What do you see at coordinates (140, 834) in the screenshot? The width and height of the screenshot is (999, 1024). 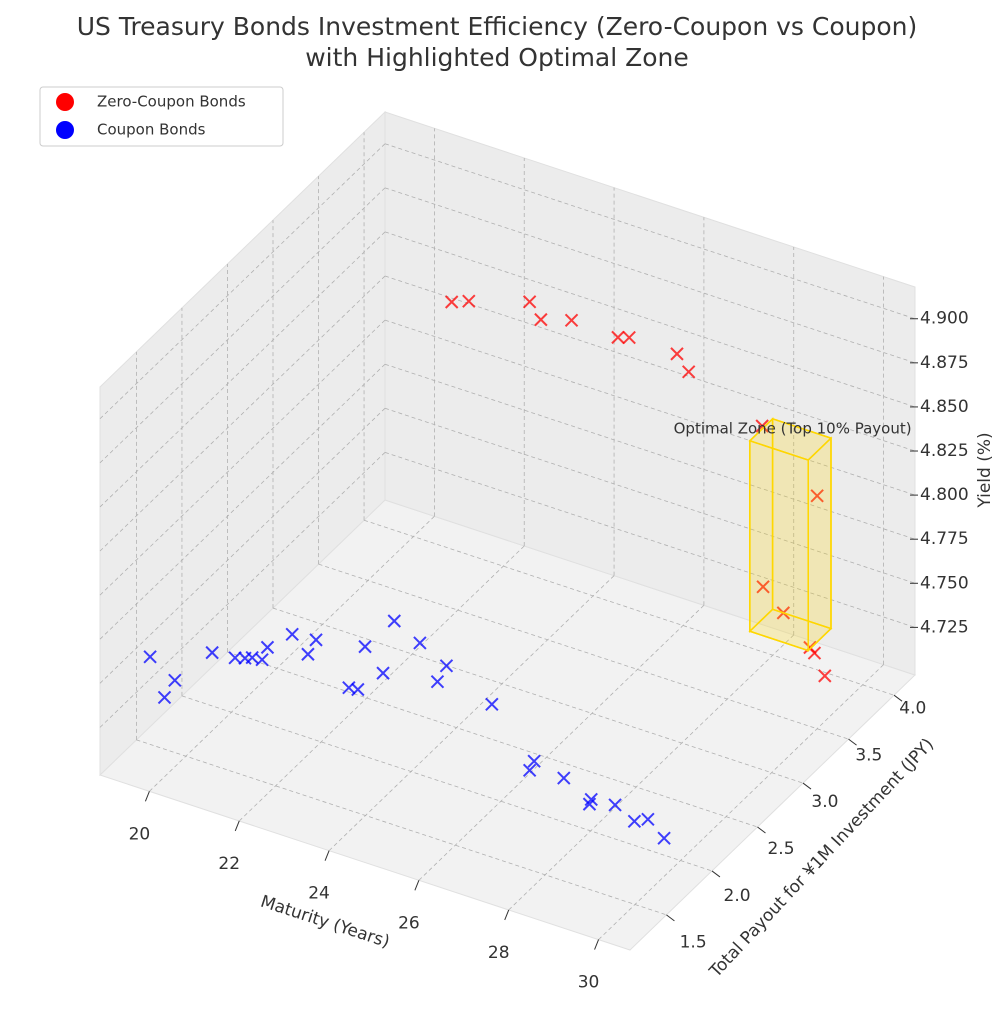 I see `x-tick-label: 20` at bounding box center [140, 834].